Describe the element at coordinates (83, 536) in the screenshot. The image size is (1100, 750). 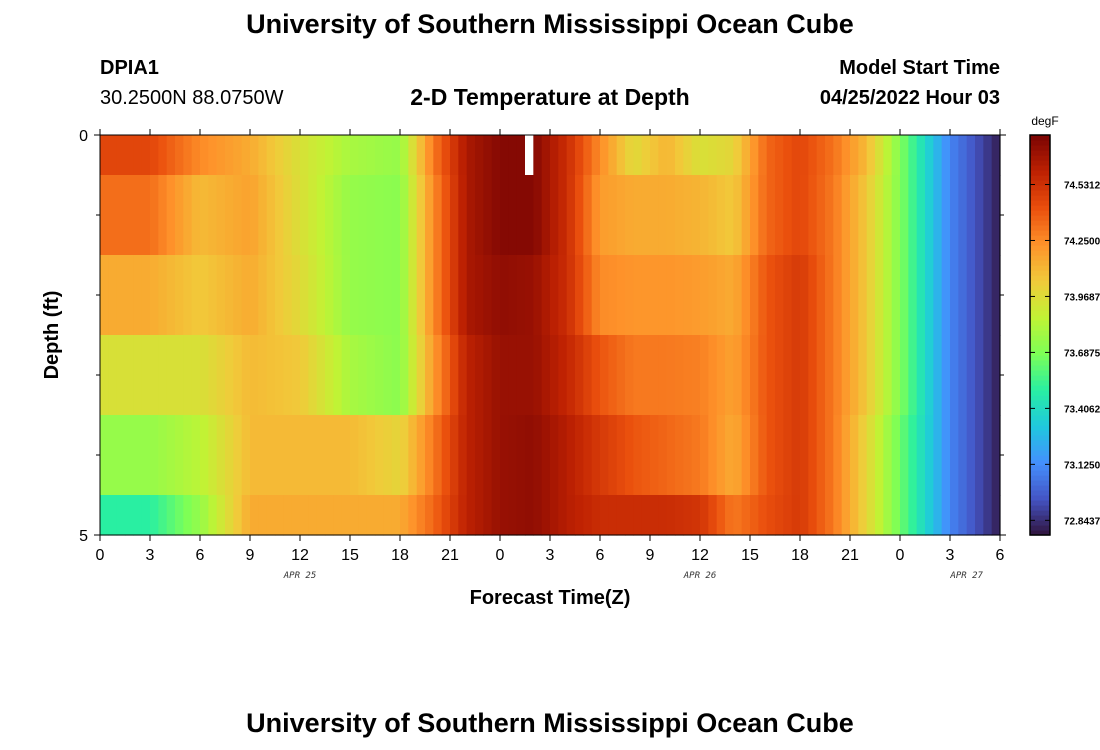
I see `y-tick-label: 5` at that location.